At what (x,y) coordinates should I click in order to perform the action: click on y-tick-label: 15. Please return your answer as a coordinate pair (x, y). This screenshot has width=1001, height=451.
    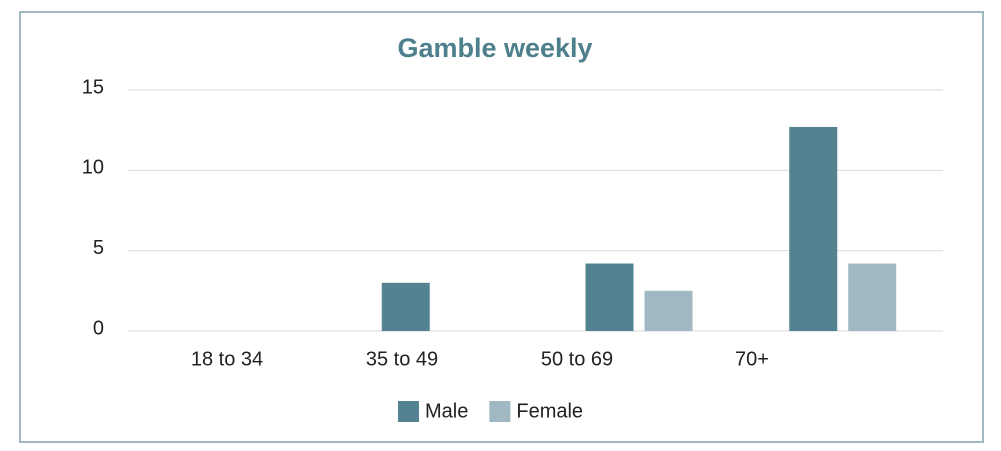
    Looking at the image, I should click on (93, 87).